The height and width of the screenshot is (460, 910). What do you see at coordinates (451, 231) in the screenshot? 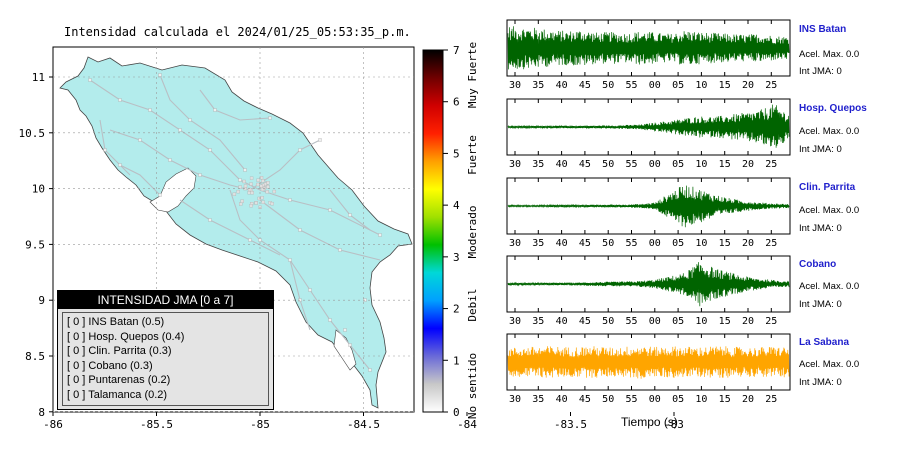
I see `colorbar-ticks: 0 1 2 3 4 5 6 7` at bounding box center [451, 231].